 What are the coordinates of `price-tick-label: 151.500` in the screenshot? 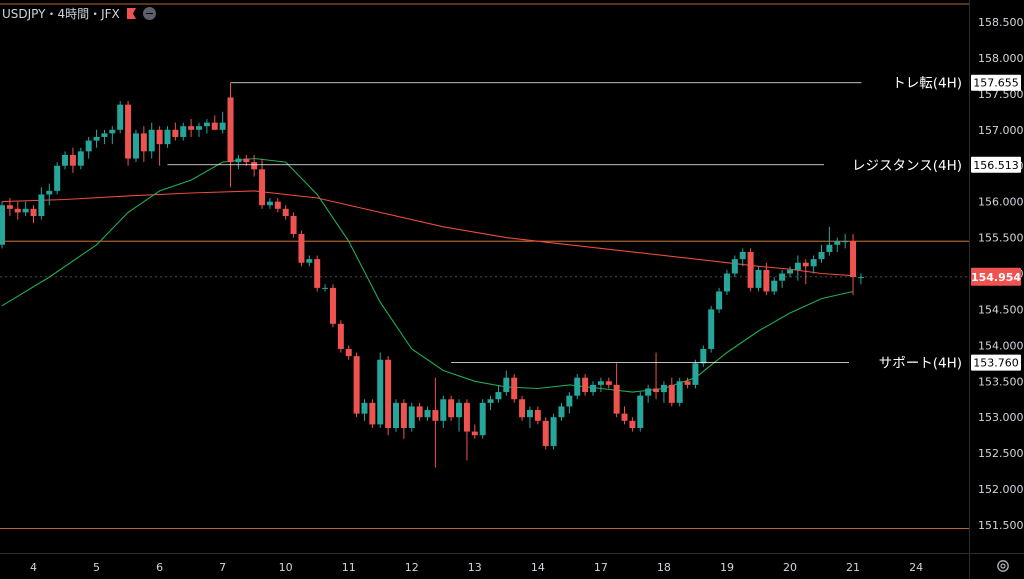 It's located at (1001, 525).